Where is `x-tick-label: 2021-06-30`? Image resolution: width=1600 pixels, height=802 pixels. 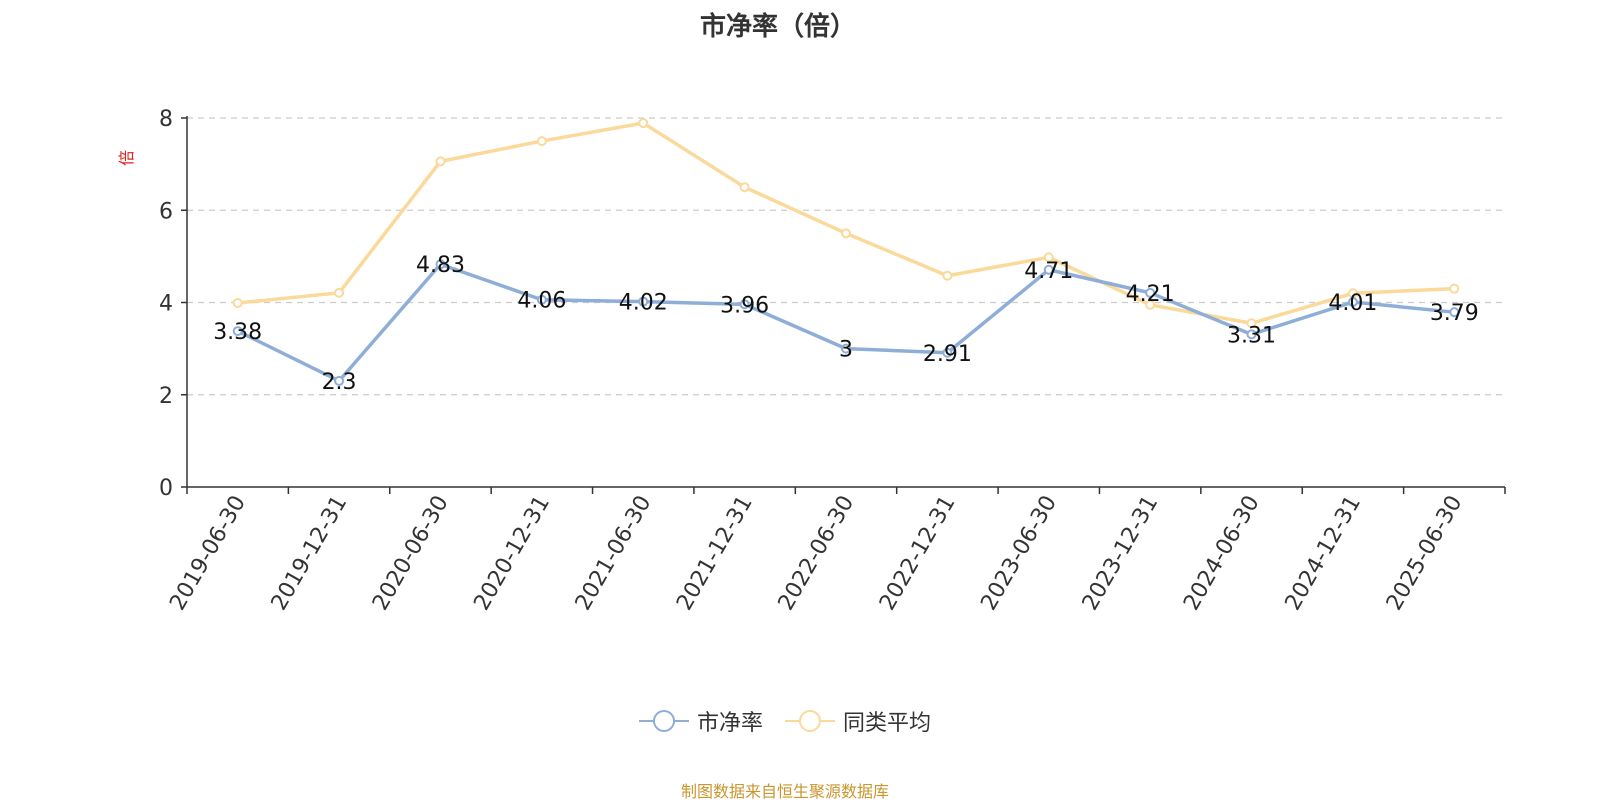
x-tick-label: 2021-06-30 is located at coordinates (614, 553).